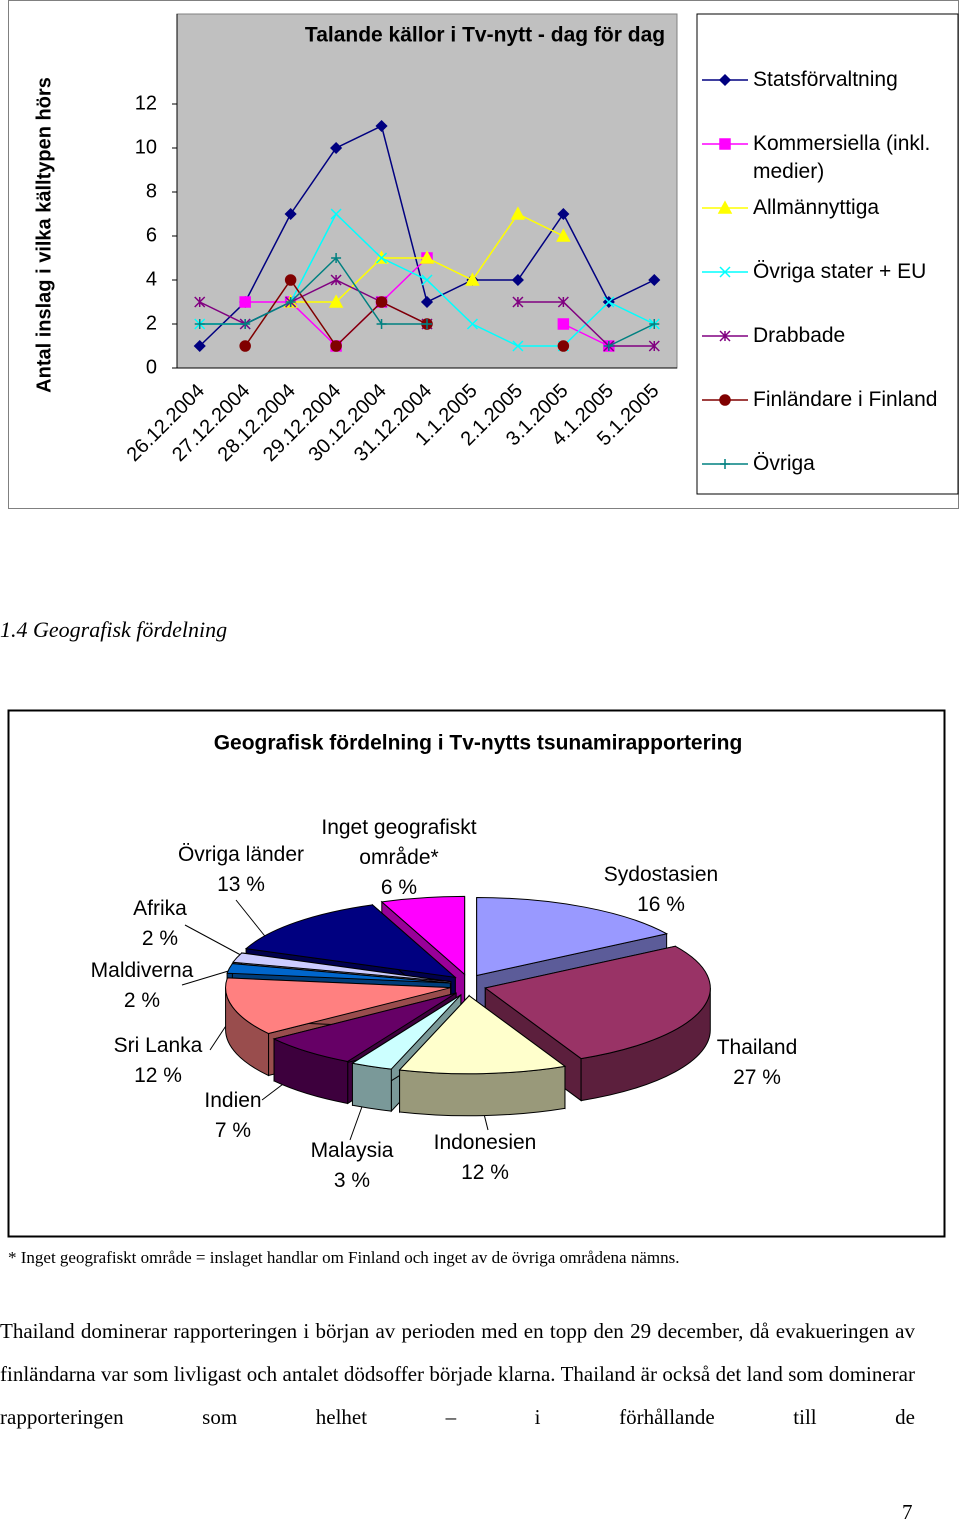  Describe the element at coordinates (840, 271) in the screenshot. I see `legend-text: Övriga stater + EU` at that location.